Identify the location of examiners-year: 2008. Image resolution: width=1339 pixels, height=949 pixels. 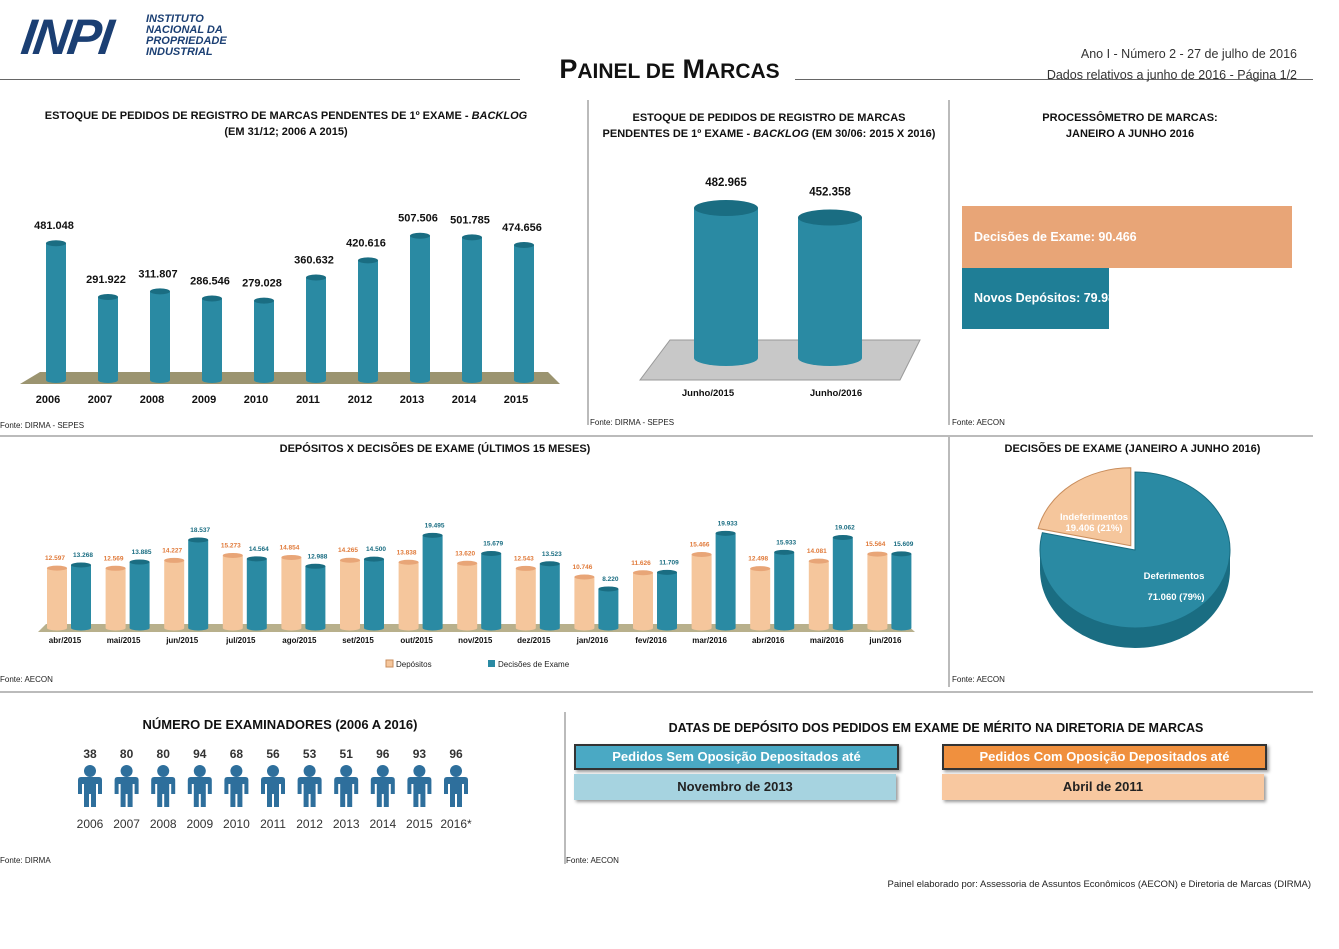
(163, 824).